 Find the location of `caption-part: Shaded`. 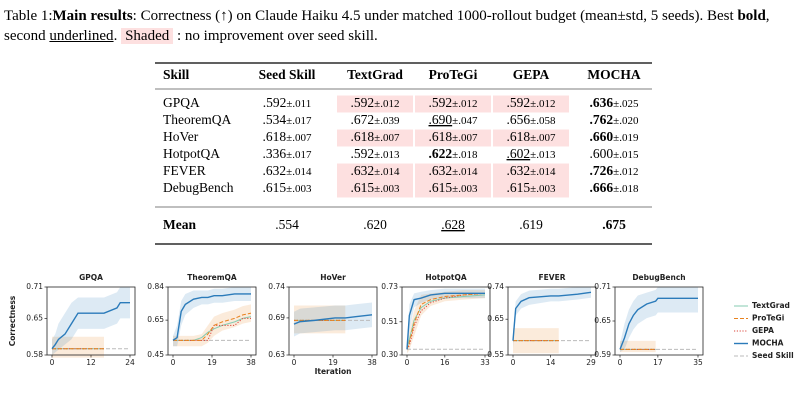

caption-part: Shaded is located at coordinates (147, 36).